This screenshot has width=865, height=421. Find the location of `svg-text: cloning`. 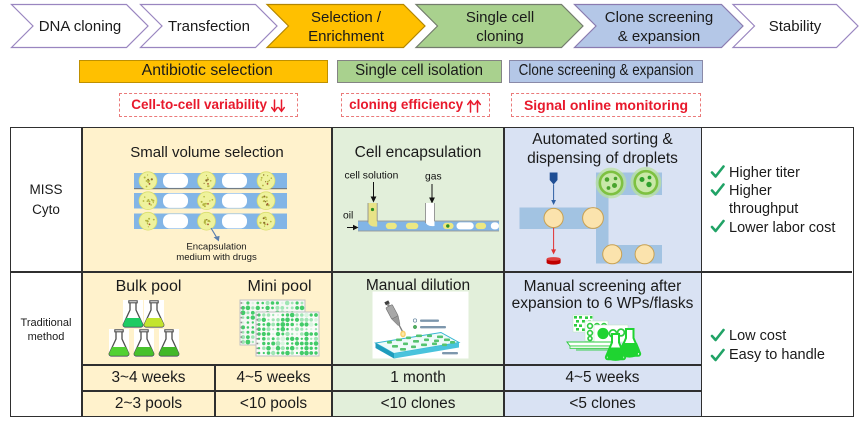

svg-text: cloning is located at coordinates (500, 36).